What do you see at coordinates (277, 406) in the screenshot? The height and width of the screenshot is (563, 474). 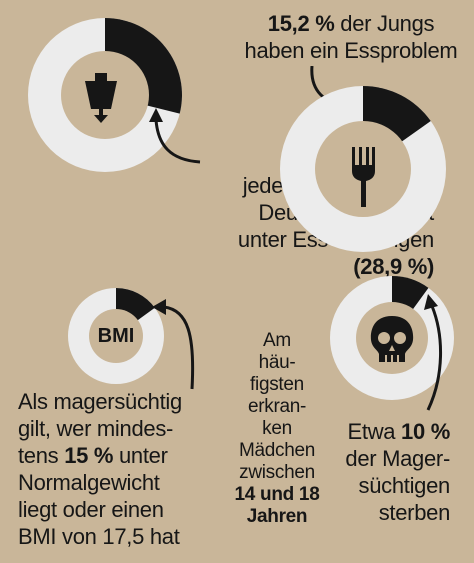 I see `middle-line-3: erkran-` at bounding box center [277, 406].